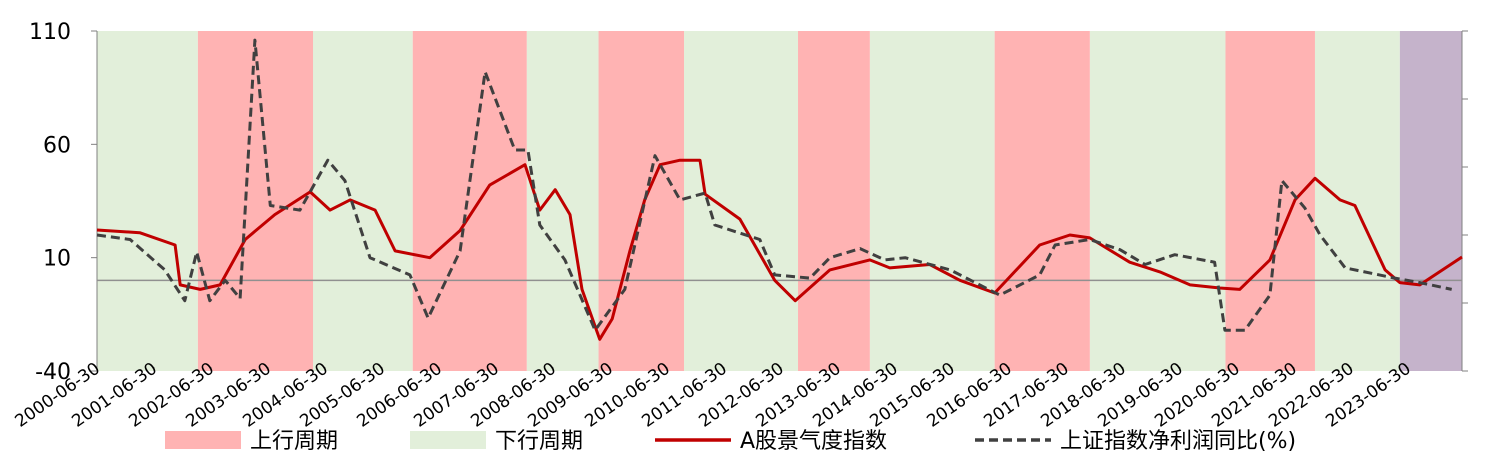  Describe the element at coordinates (57, 259) in the screenshot. I see `y-tick-label: 10` at that location.